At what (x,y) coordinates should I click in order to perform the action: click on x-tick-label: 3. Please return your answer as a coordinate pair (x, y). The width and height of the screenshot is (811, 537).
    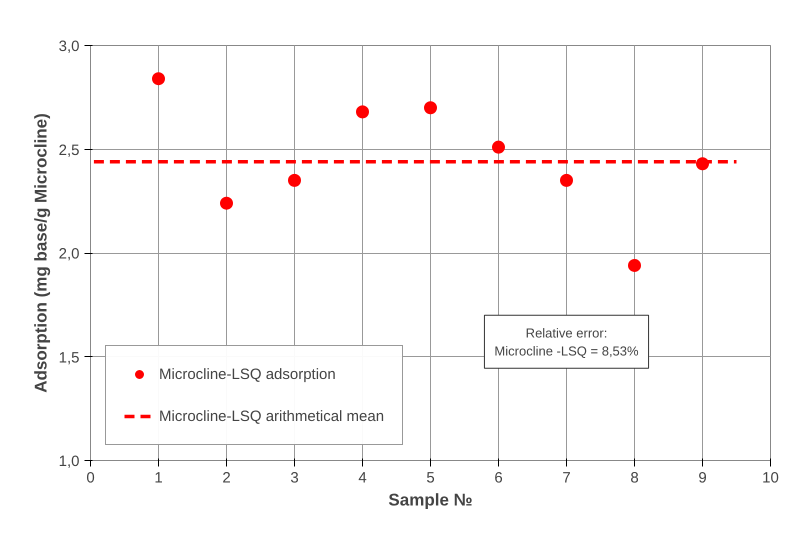
    Looking at the image, I should click on (294, 478).